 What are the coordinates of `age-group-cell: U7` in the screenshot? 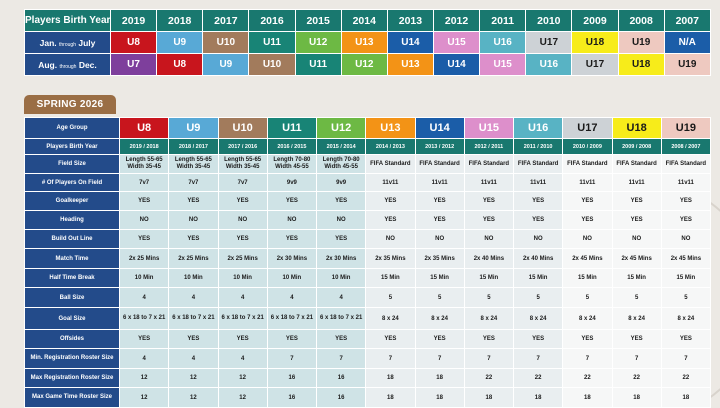 It's located at (133, 64).